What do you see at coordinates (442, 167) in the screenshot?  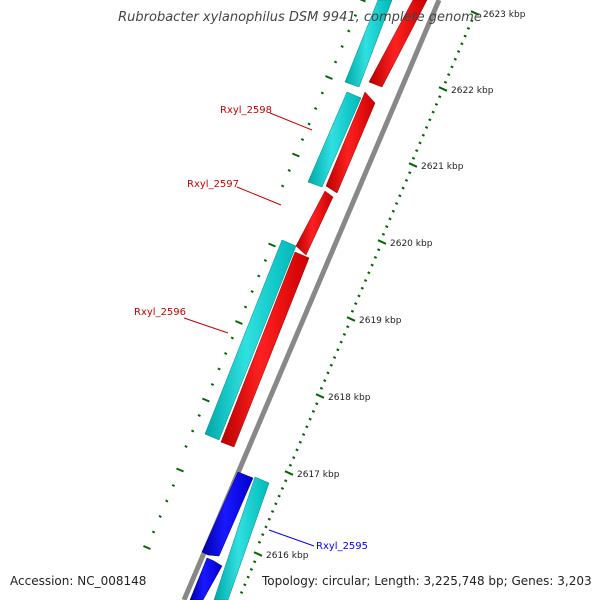 I see `tick-label: 2621 kbp` at bounding box center [442, 167].